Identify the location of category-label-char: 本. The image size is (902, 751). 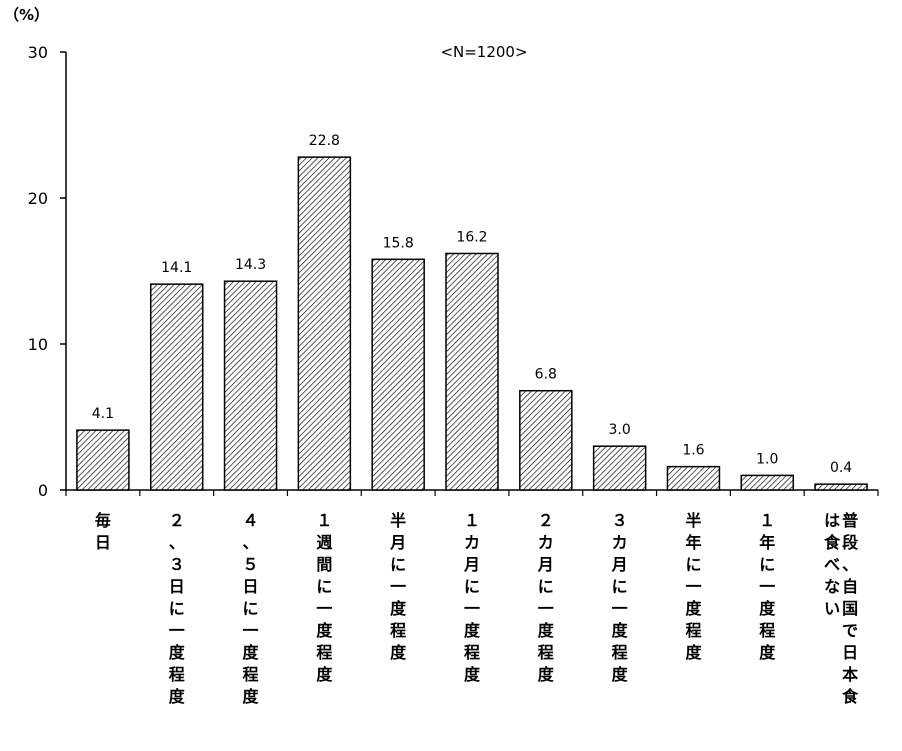
(850, 674).